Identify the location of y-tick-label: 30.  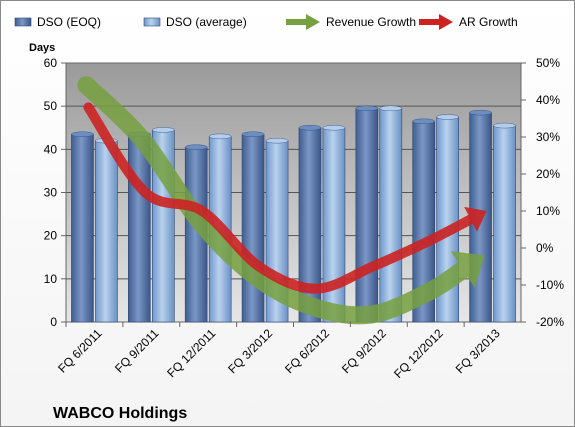
(51, 193).